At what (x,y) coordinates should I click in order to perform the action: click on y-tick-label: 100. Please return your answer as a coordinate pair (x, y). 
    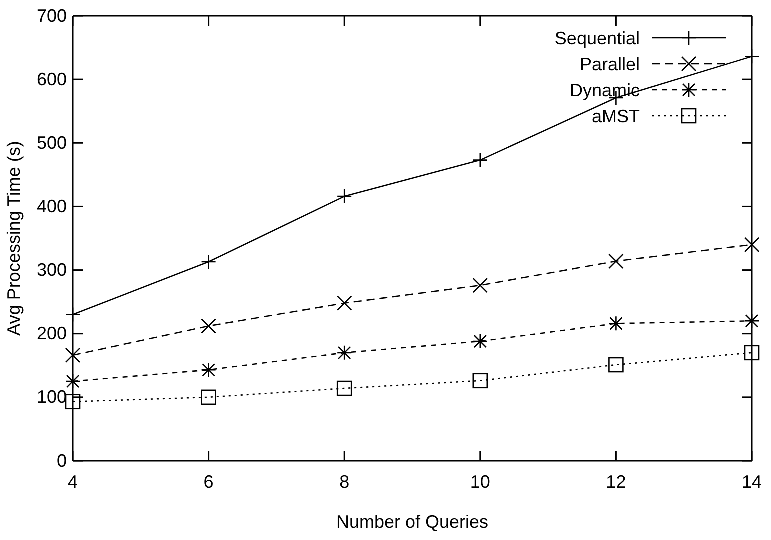
    Looking at the image, I should click on (51, 397).